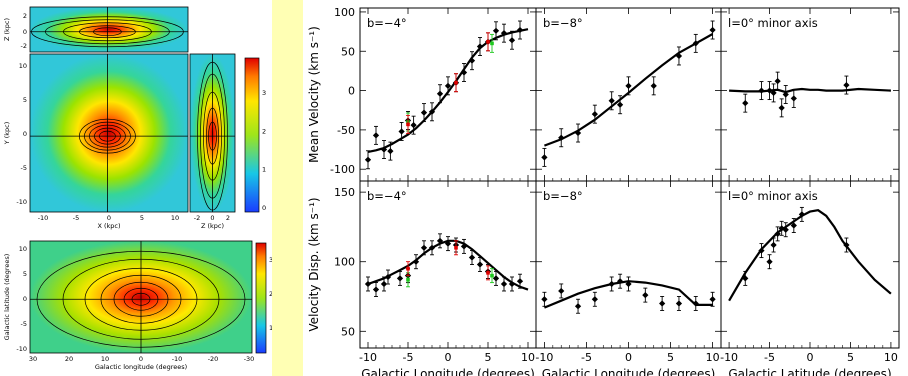 This screenshot has width=908, height=376. I want to click on y-tick-label: 0, so click(351, 91).